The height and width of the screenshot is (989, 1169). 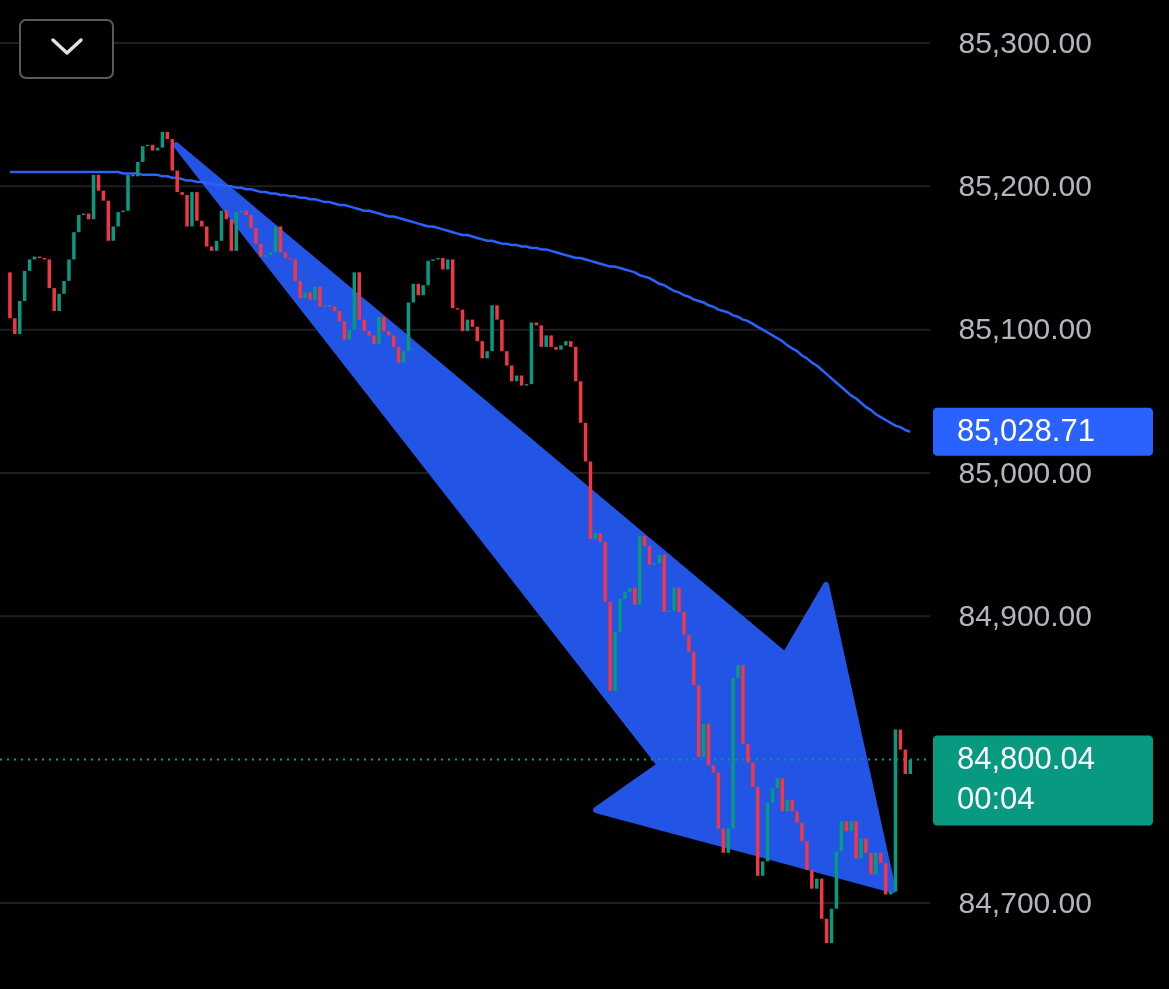 What do you see at coordinates (1025, 329) in the screenshot?
I see `y-tick-label: 85,100.00` at bounding box center [1025, 329].